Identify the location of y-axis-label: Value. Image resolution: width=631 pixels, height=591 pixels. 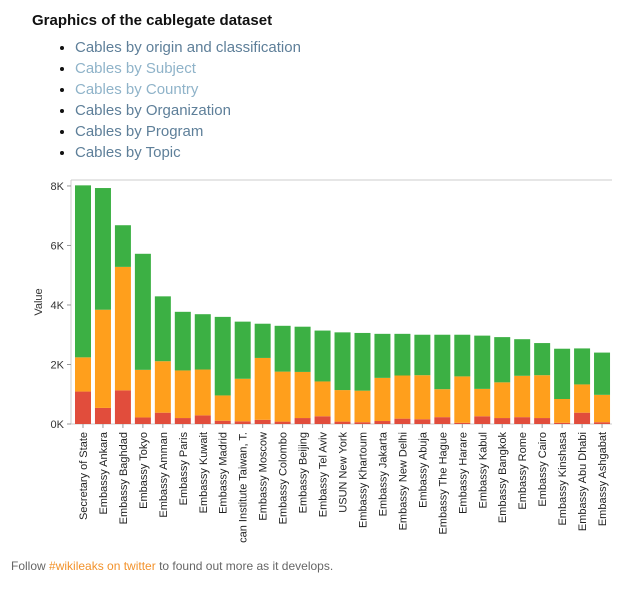
(39, 301).